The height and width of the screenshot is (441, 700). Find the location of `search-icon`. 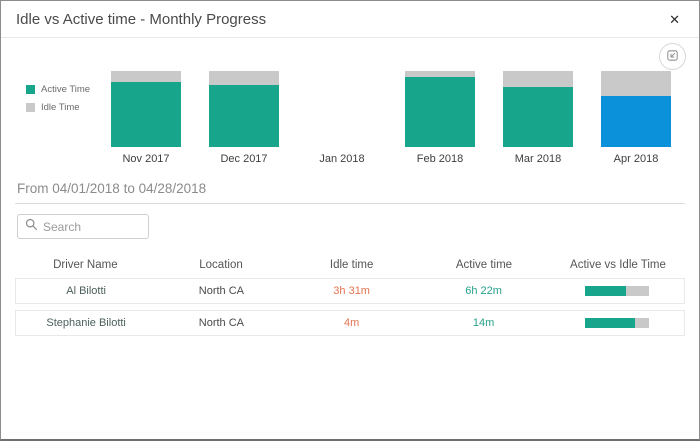

search-icon is located at coordinates (31, 227).